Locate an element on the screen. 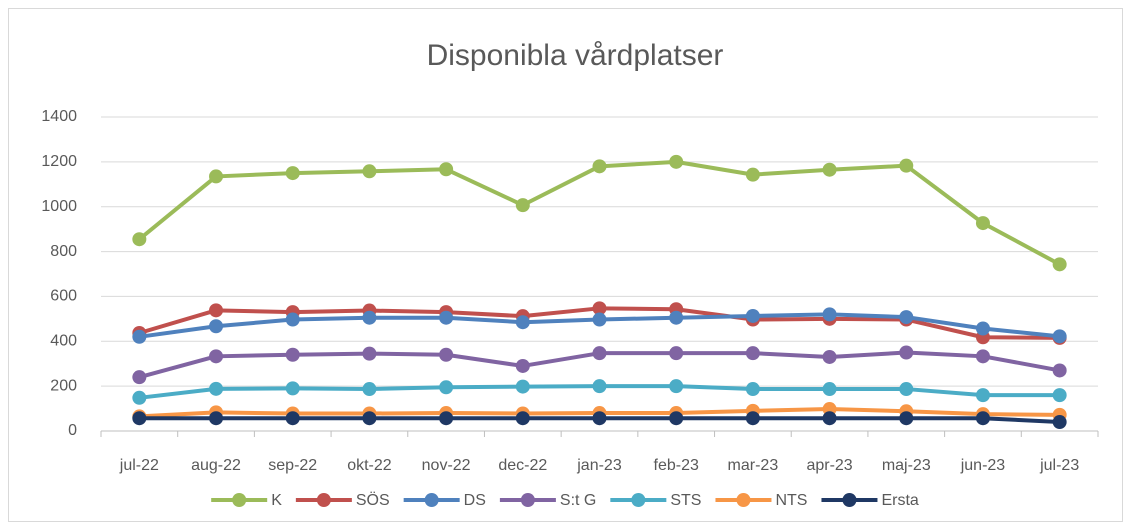 The image size is (1130, 530). legend-label: S:t G is located at coordinates (578, 500).